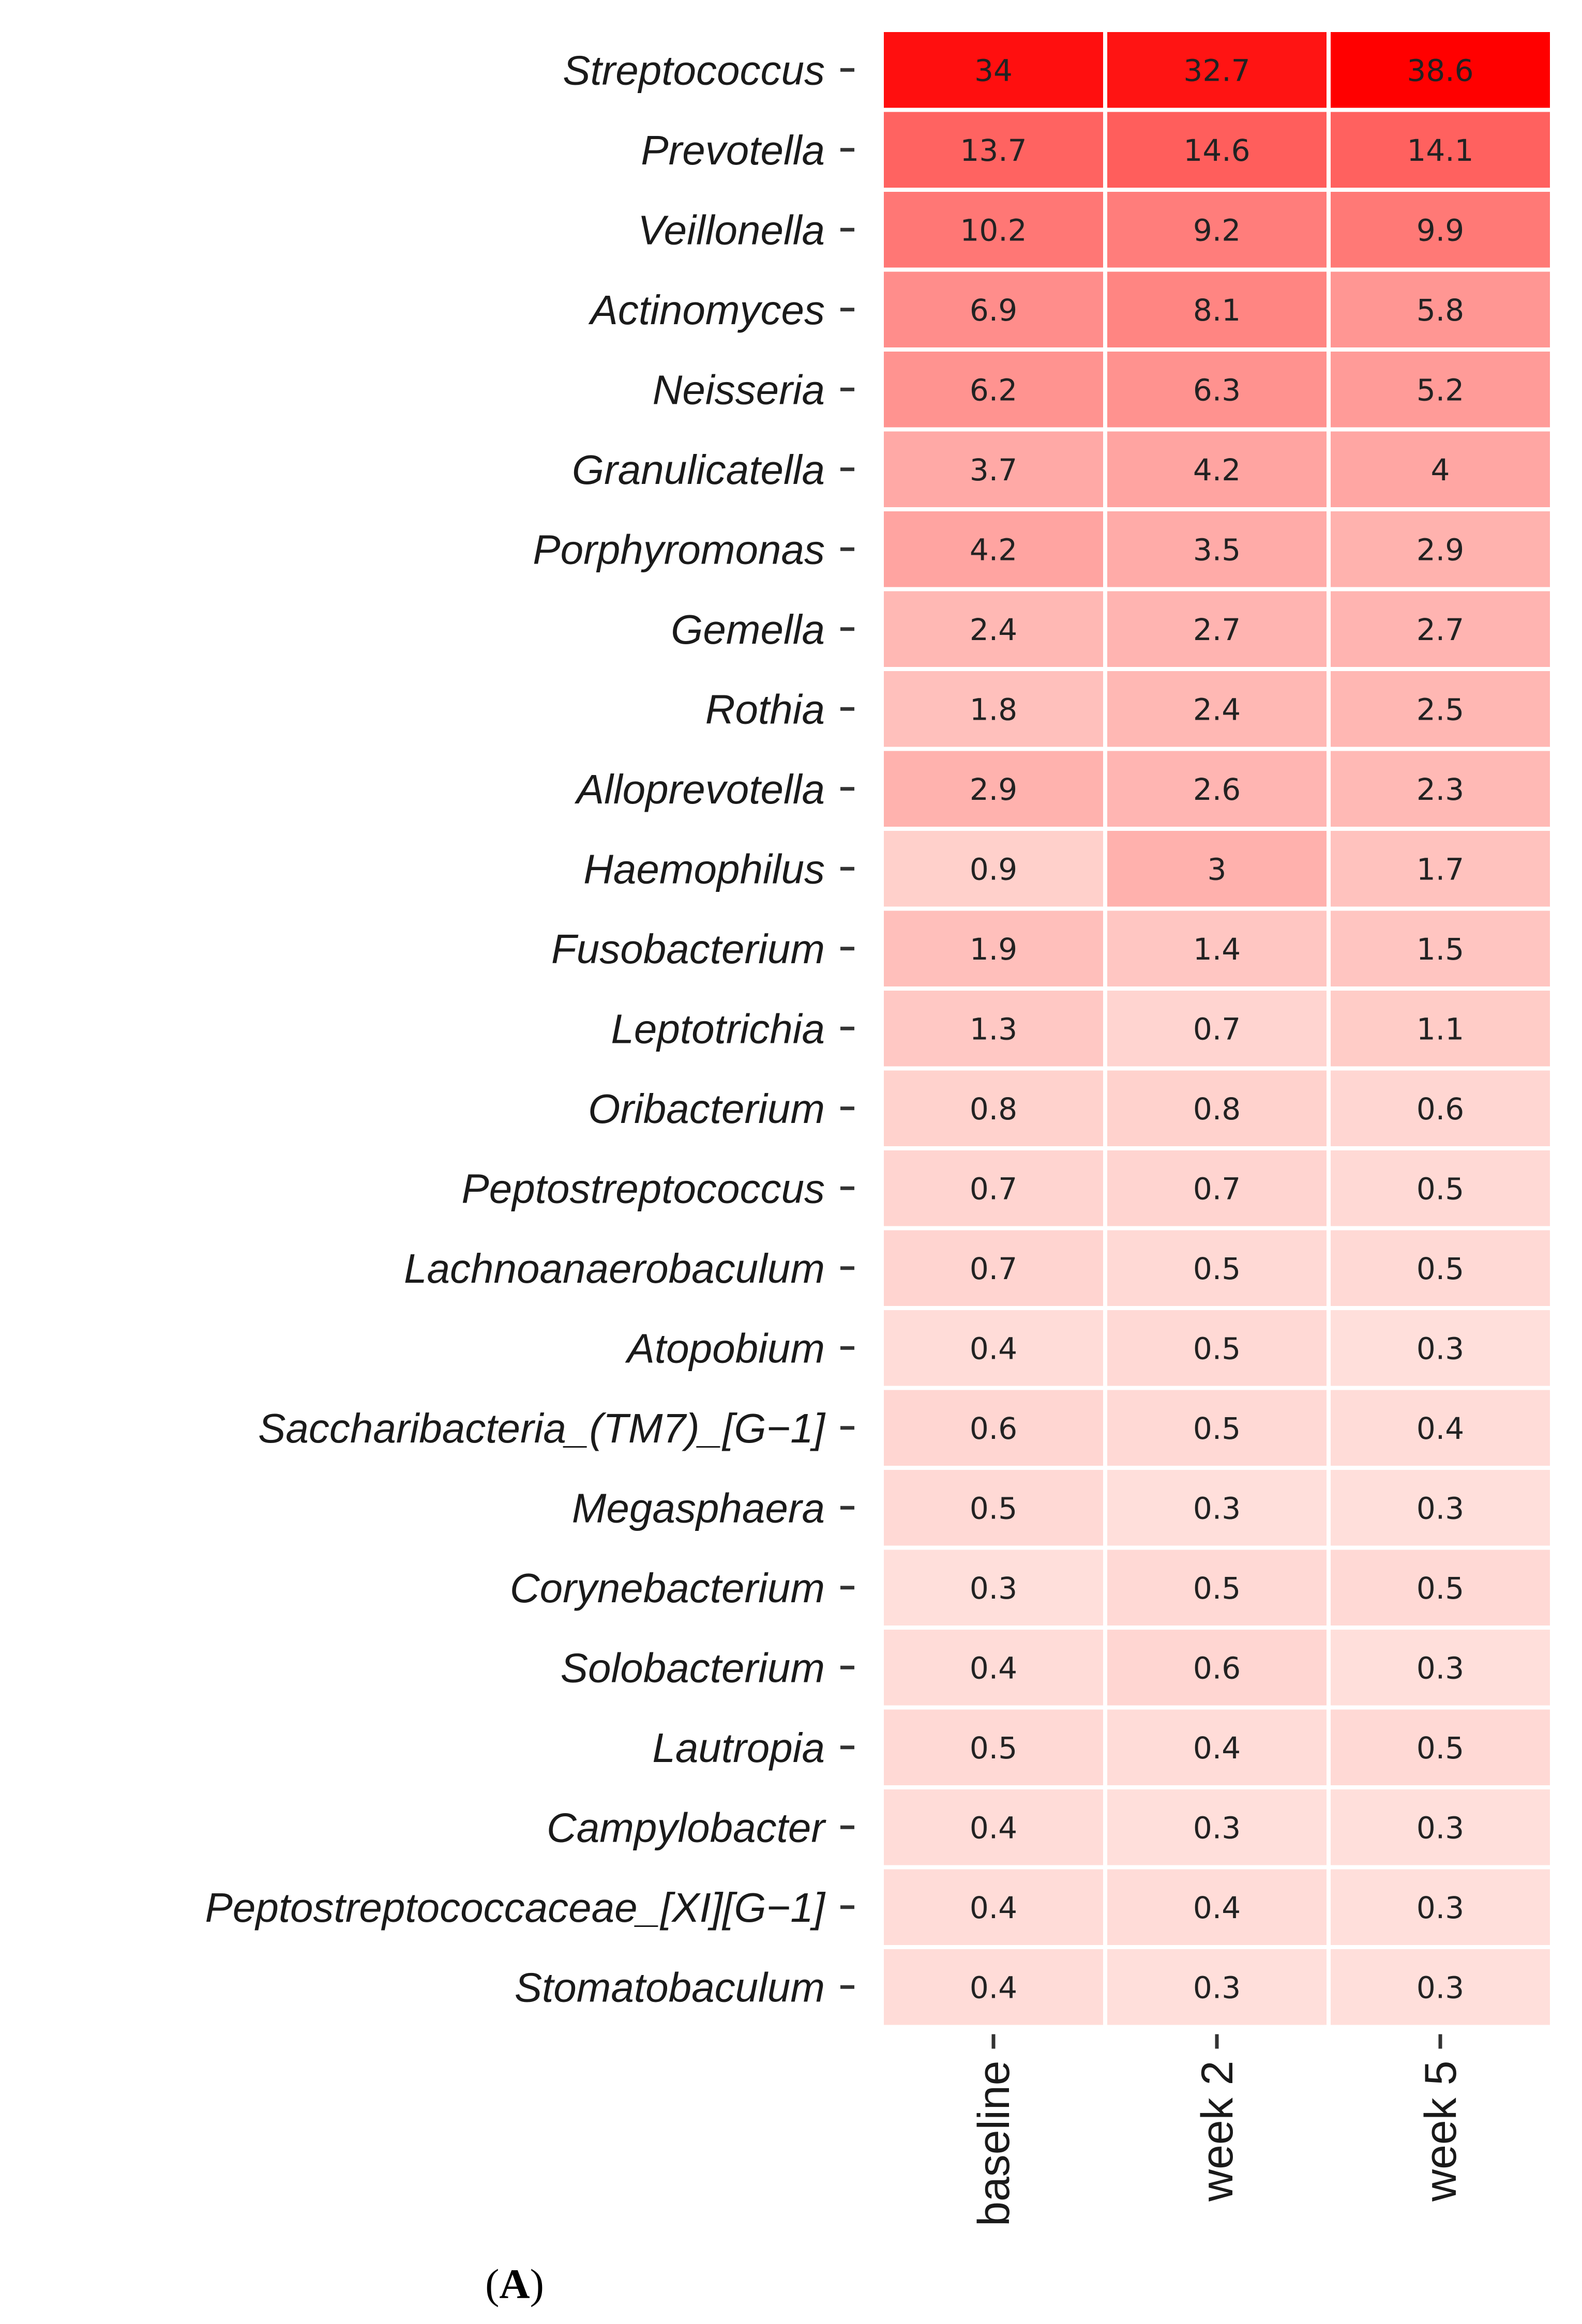  I want to click on cell-value-label: 4, so click(1440, 470).